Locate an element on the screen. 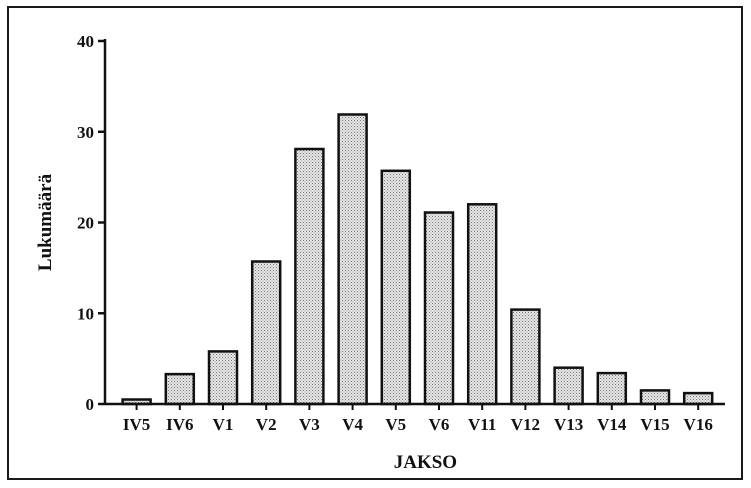  x-axis-title: JAKSO is located at coordinates (425, 462).